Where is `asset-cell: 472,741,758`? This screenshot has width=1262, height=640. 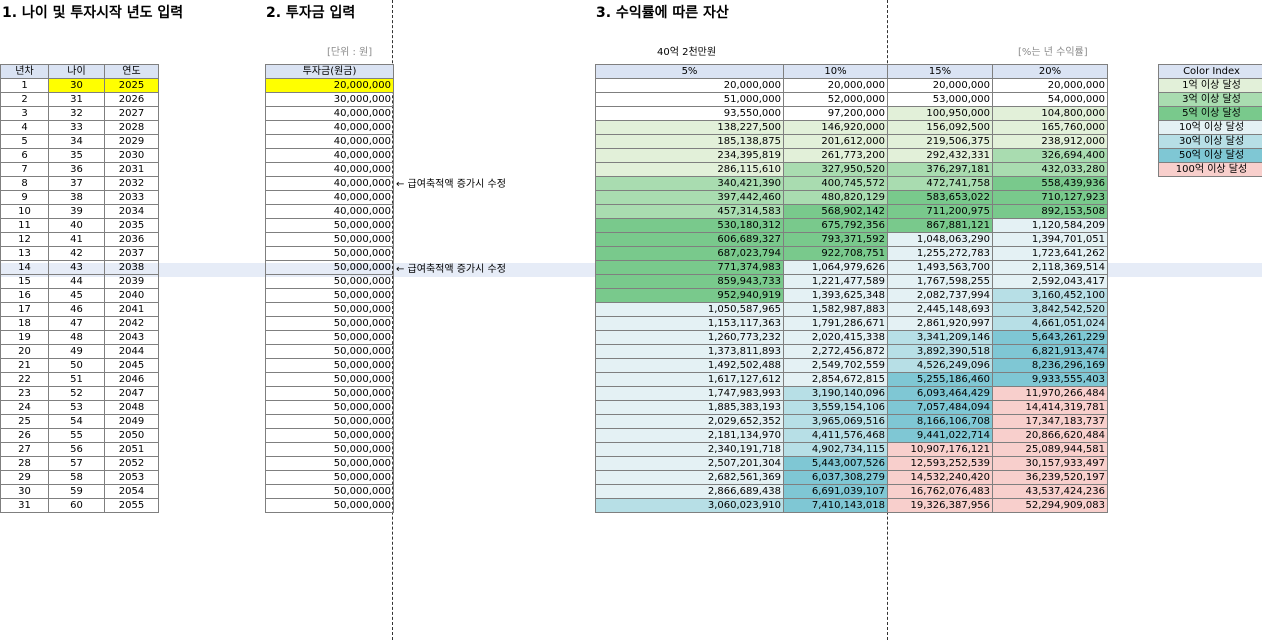 asset-cell: 472,741,758 is located at coordinates (940, 183).